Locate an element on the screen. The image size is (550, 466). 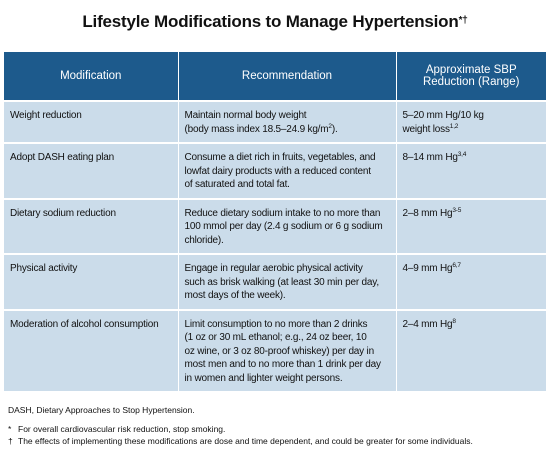
header-cell: Approximate SBP Reduction (Range) is located at coordinates (470, 76).